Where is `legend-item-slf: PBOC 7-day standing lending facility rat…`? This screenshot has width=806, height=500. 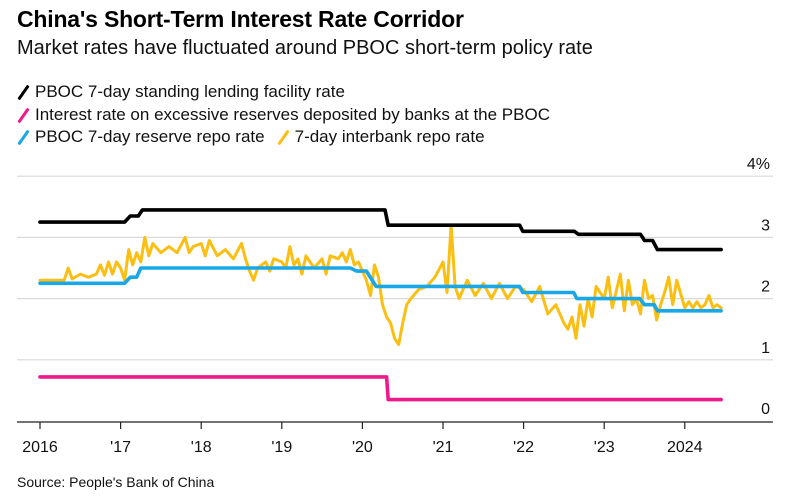
legend-item-slf: PBOC 7-day standing lending facility rat… is located at coordinates (181, 92).